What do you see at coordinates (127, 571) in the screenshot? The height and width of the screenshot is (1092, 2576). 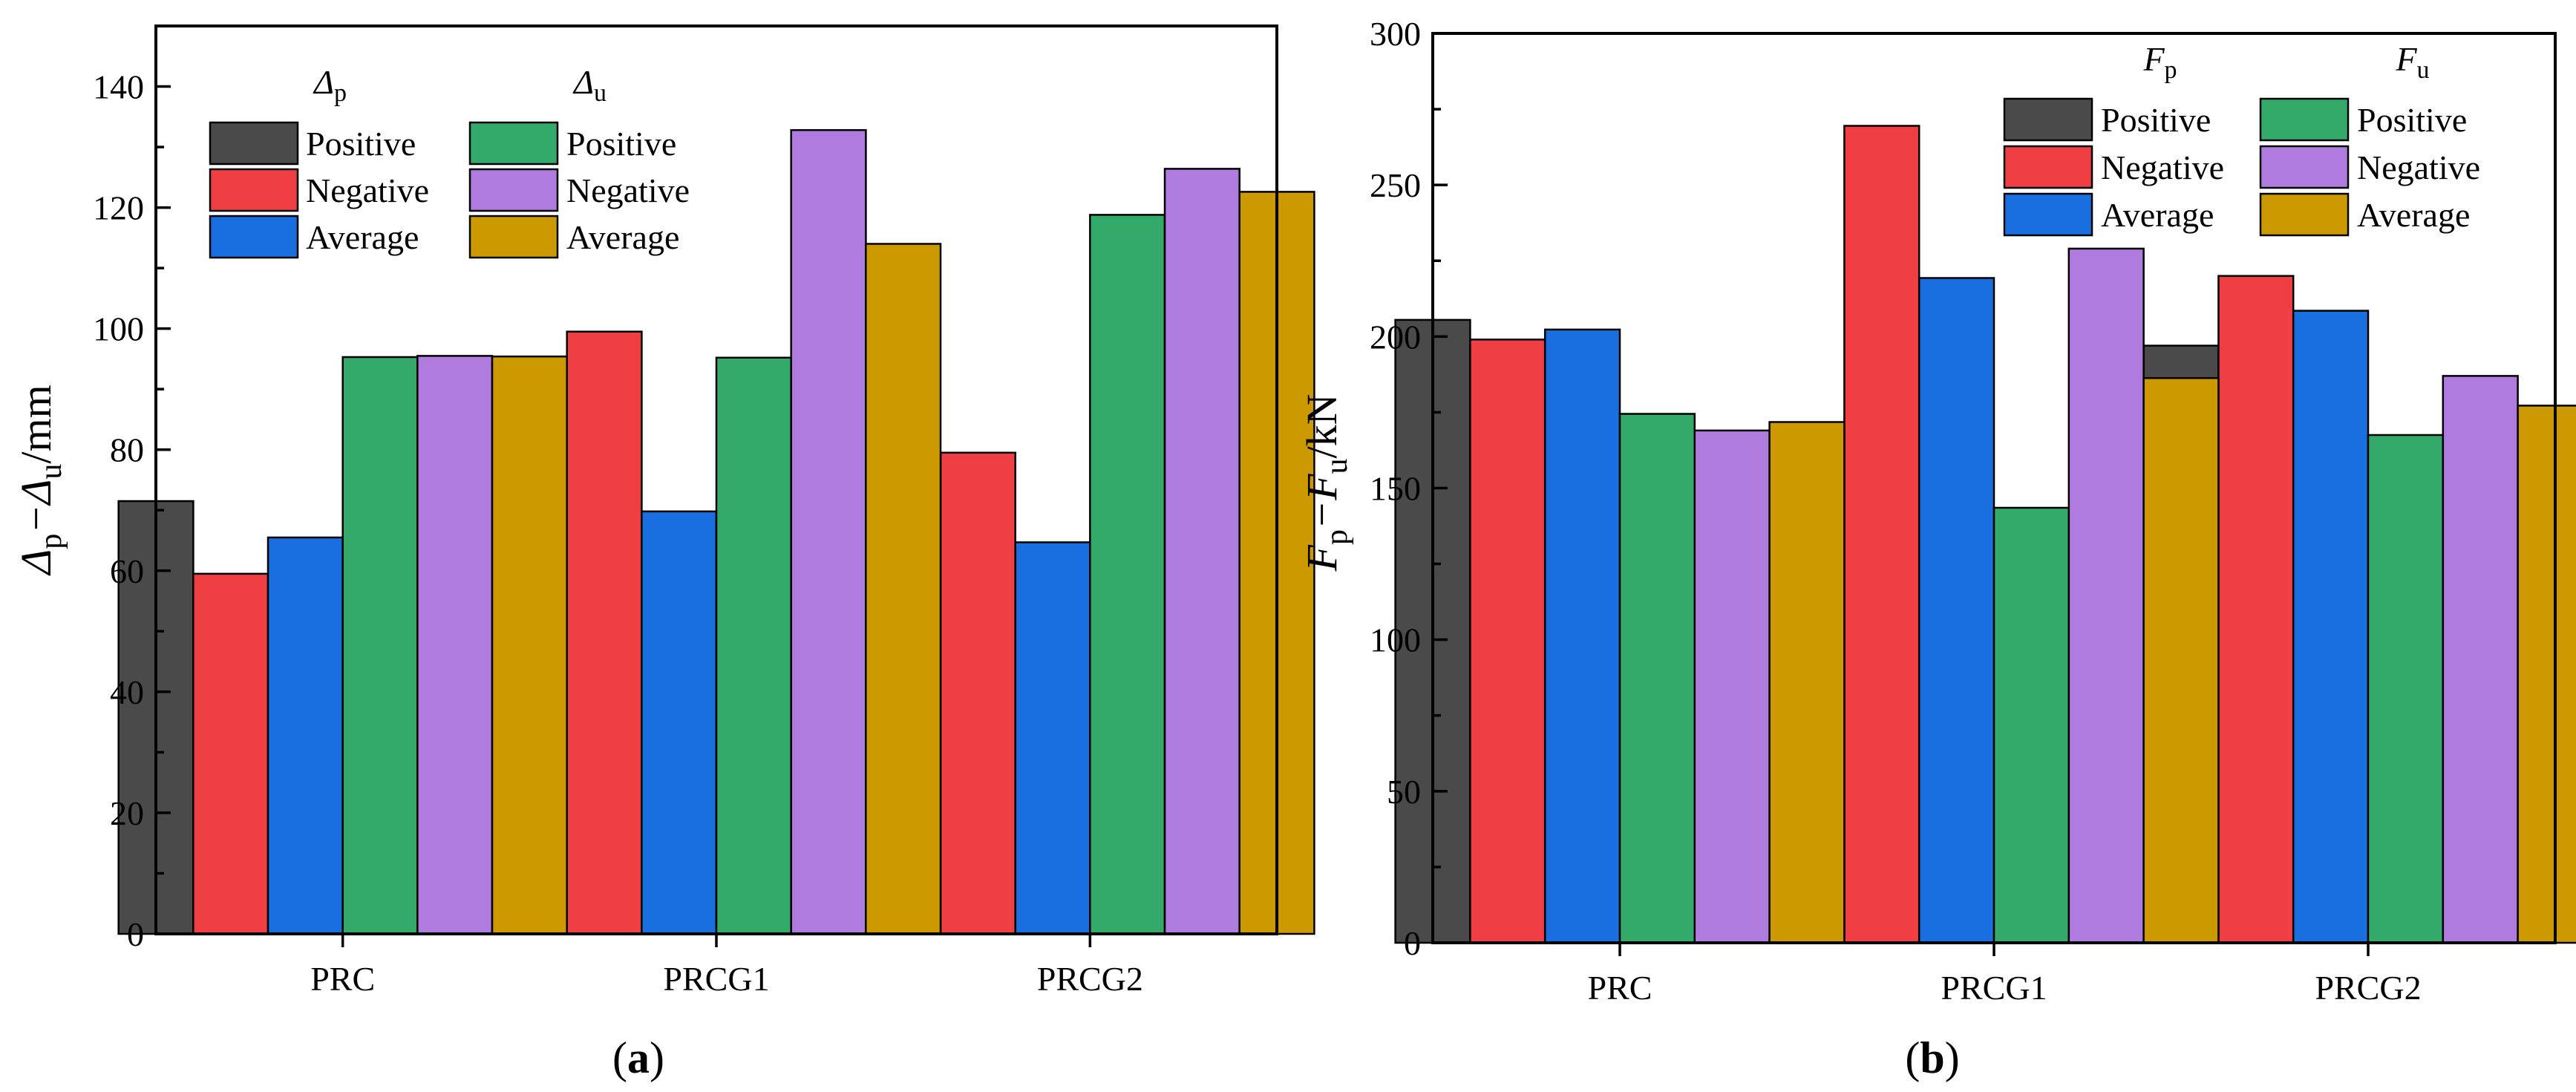 I see `y-tick-label: 60` at bounding box center [127, 571].